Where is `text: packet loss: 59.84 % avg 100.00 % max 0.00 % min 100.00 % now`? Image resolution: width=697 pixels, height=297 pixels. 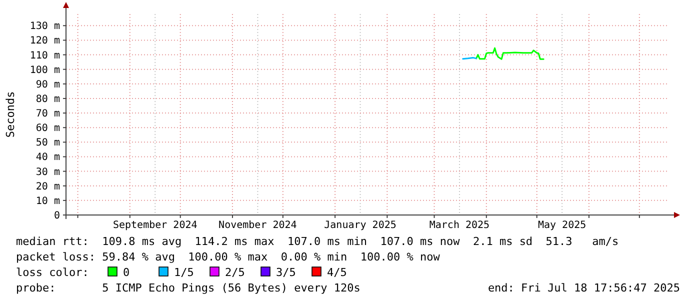 text: packet loss: 59.84 % avg 100.00 % max 0.00 % min 100.00 % now is located at coordinates (228, 257).